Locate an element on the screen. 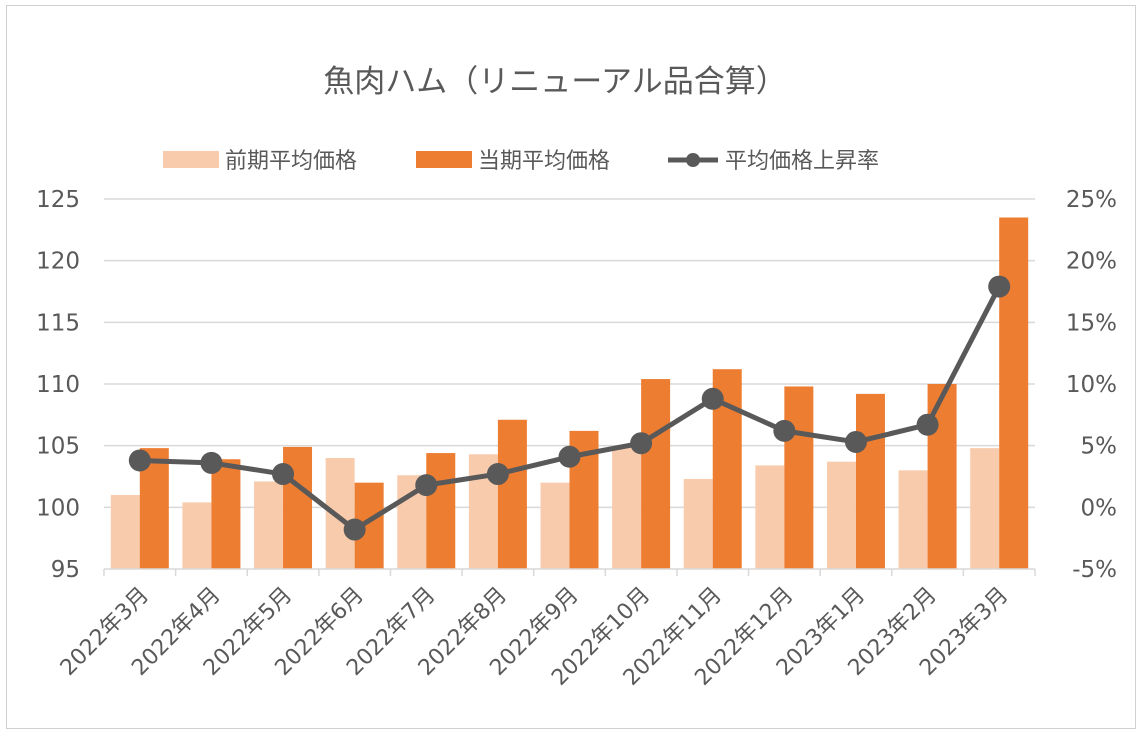 The height and width of the screenshot is (736, 1146). right-tick-label: 15% is located at coordinates (1091, 323).